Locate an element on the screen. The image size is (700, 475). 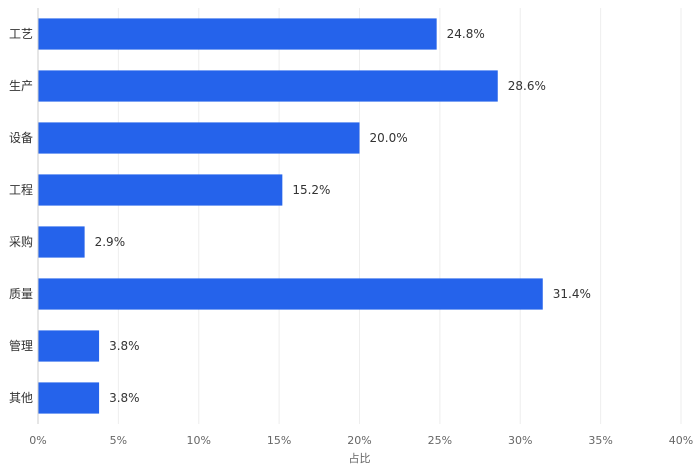
x-tick-label: 10% is located at coordinates (199, 440).